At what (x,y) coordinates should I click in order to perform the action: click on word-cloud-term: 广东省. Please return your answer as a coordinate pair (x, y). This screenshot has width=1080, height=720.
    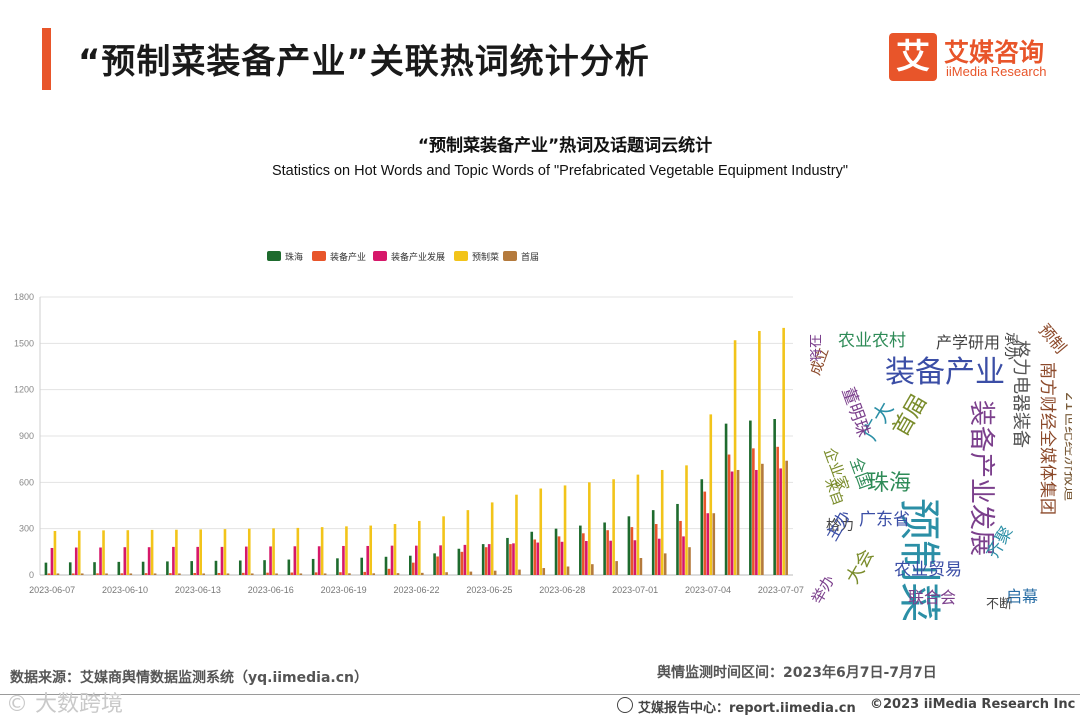
    Looking at the image, I should click on (884, 520).